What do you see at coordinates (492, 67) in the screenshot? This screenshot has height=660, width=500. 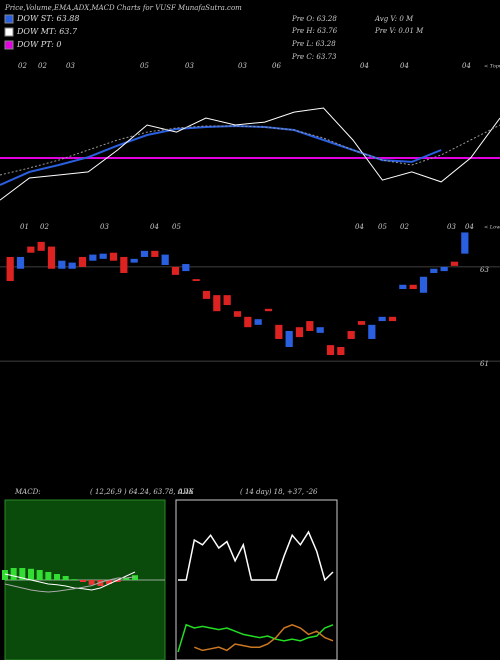 I see `corner-label: < Topu` at bounding box center [492, 67].